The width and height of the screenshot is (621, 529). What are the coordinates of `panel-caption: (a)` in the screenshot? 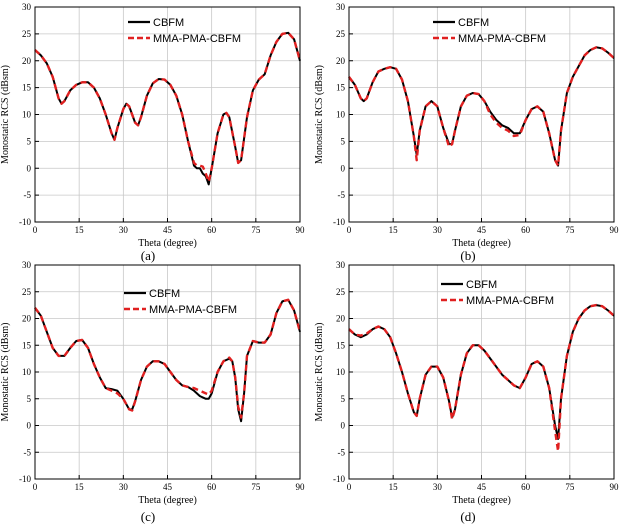 It's located at (148, 255).